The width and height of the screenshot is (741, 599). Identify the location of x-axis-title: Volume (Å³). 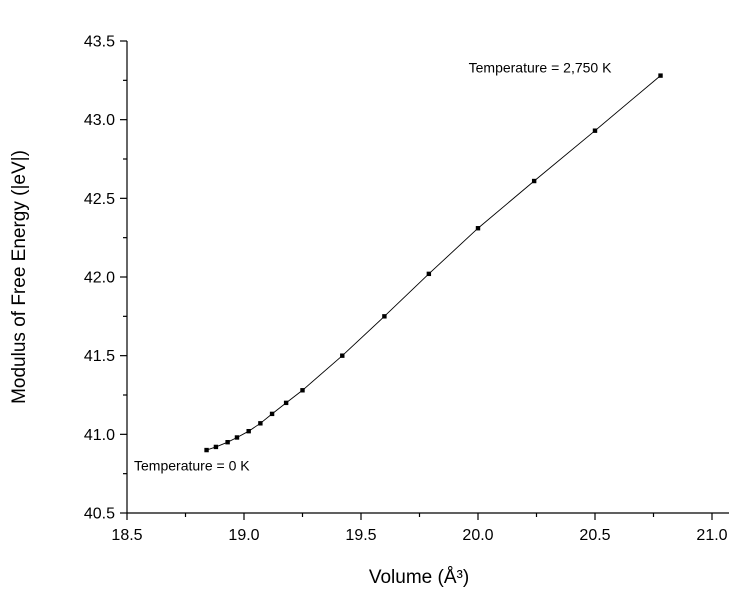
(419, 577).